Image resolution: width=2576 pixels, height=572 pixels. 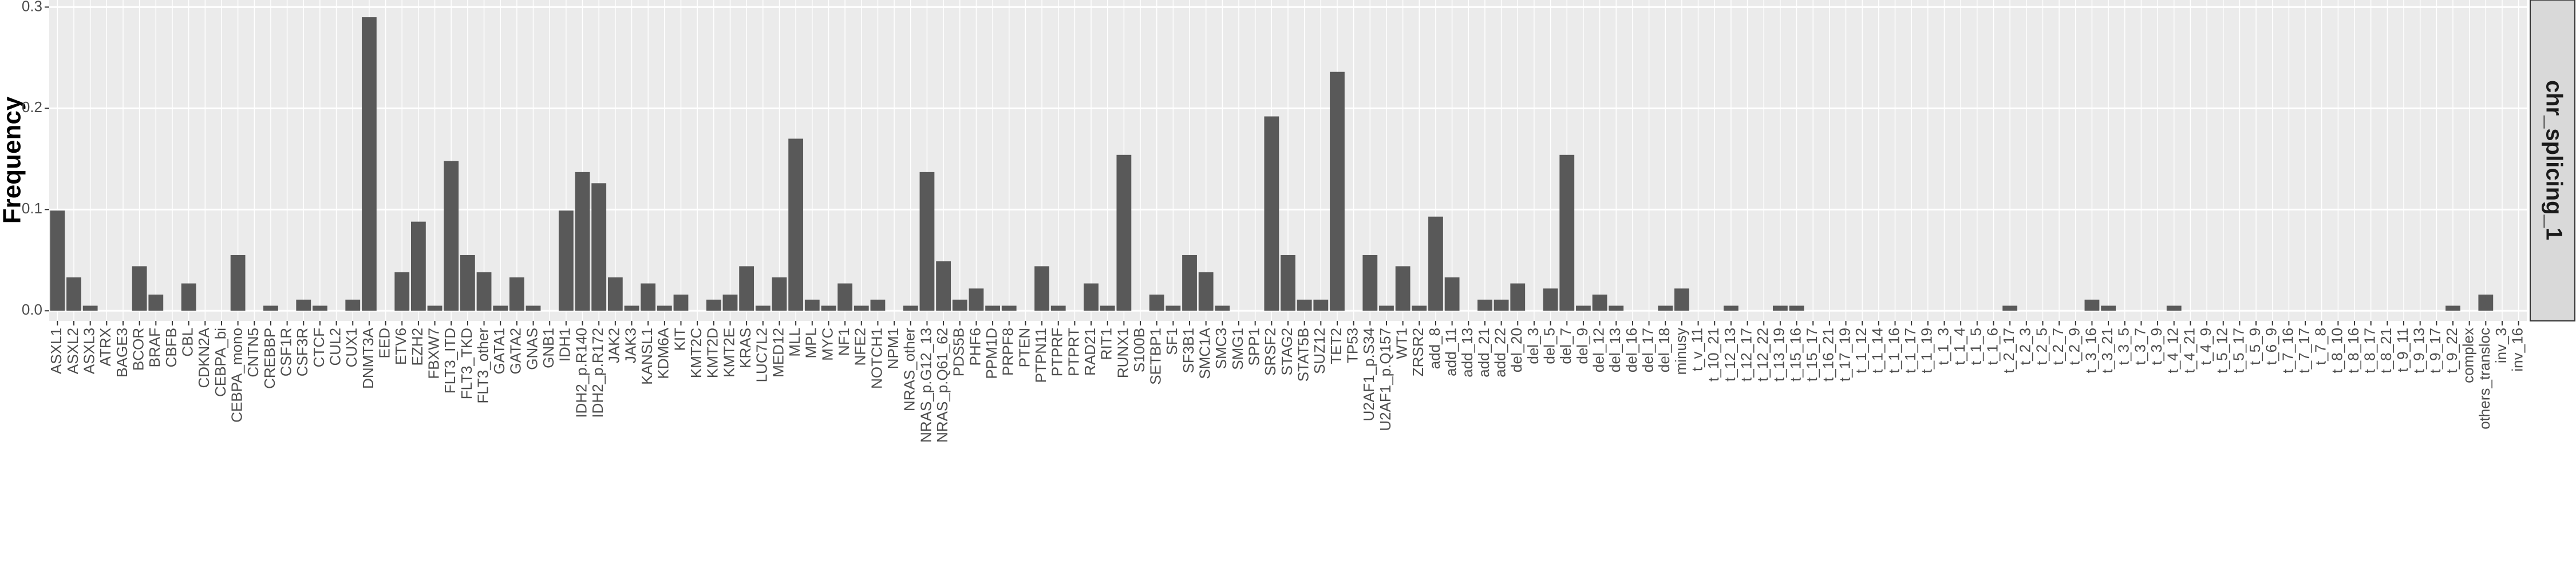 I want to click on x-tick-label: t_3_5, so click(x=2123, y=346).